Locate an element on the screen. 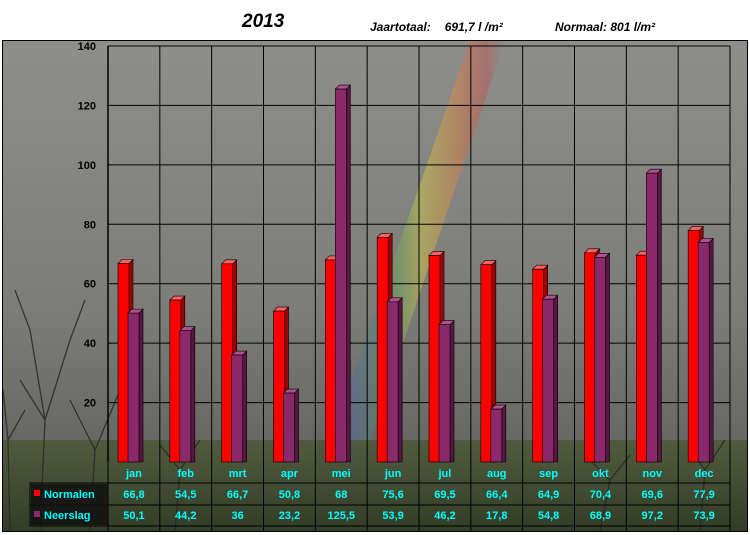 The image size is (750, 535). normal-total: Normaal: 801 l/m² is located at coordinates (605, 27).